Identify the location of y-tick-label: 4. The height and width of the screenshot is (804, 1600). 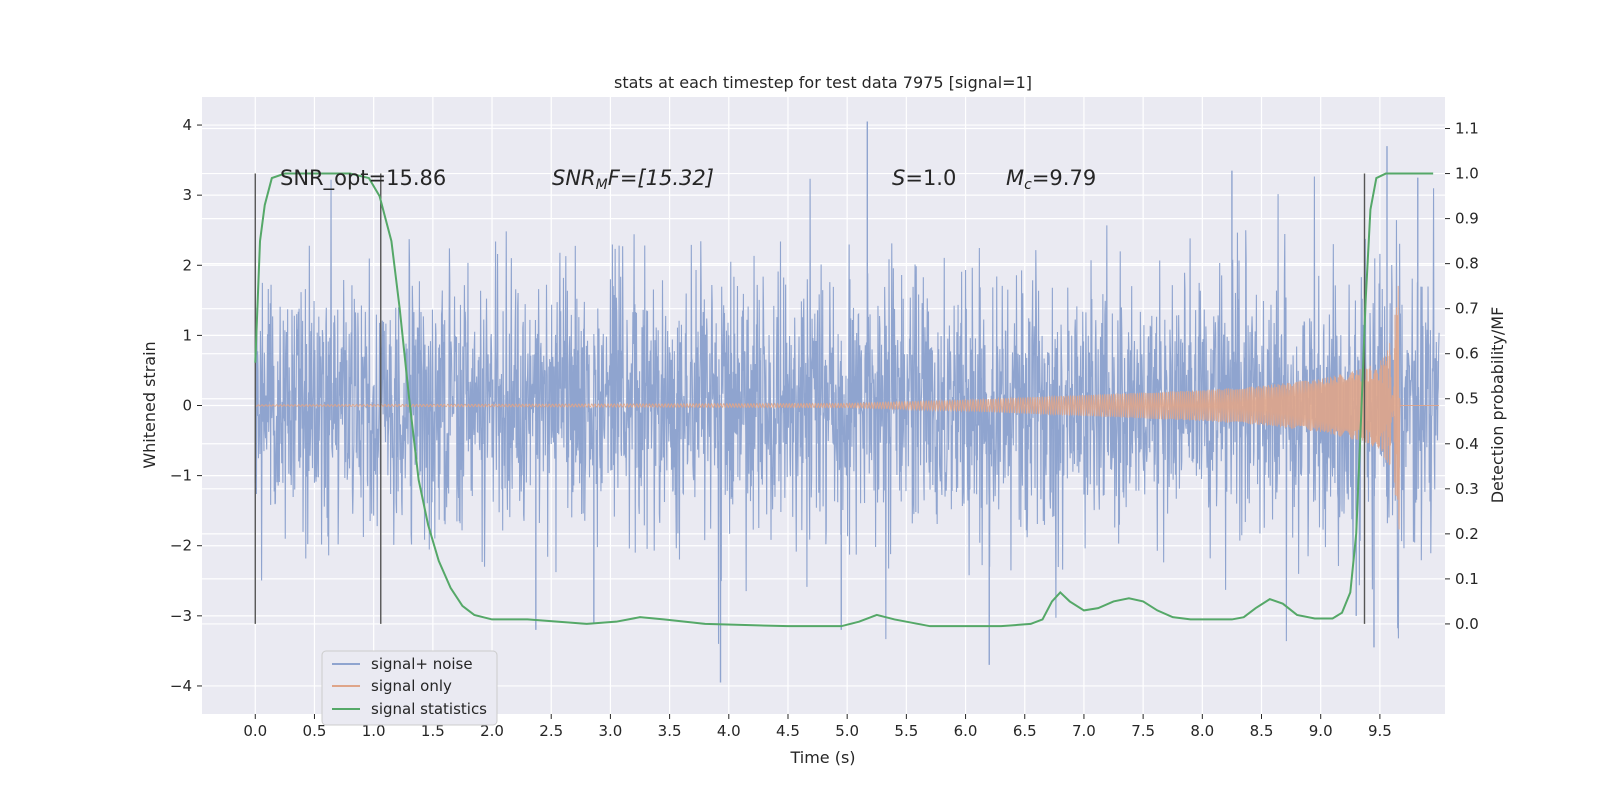
(187, 125).